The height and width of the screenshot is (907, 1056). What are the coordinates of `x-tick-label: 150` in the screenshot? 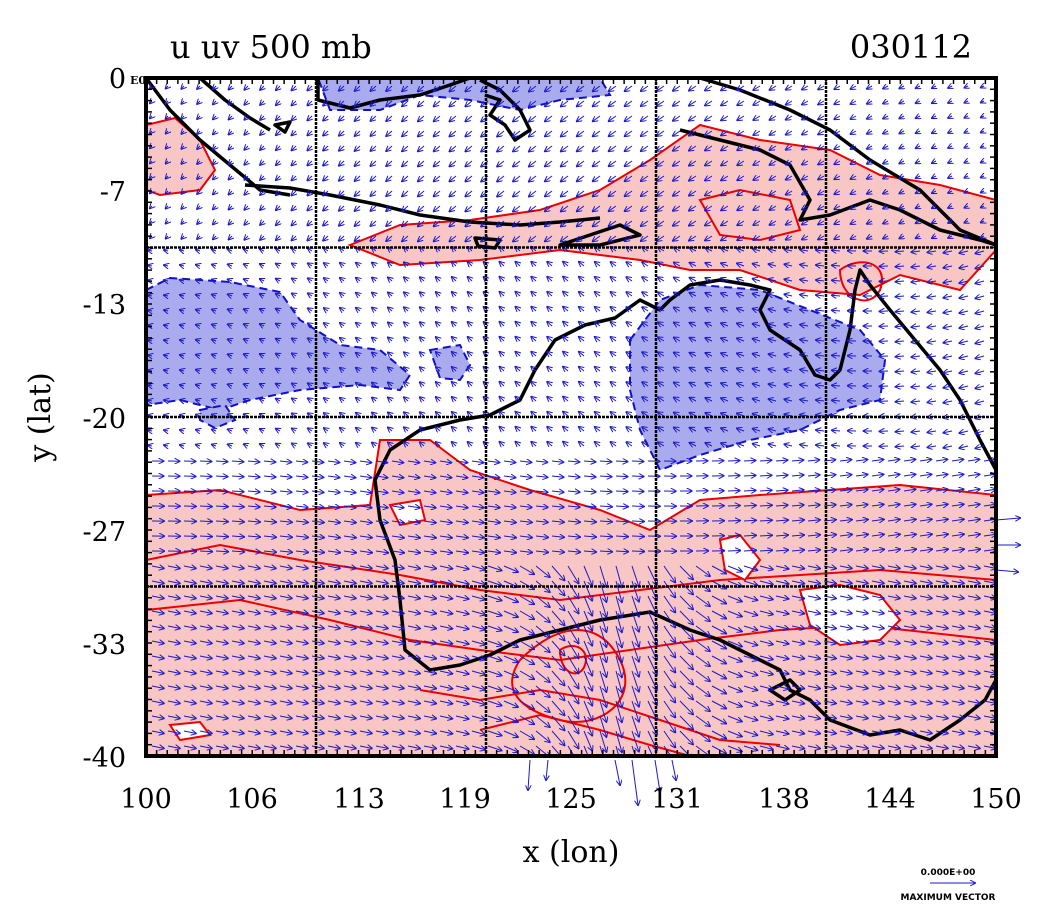 It's located at (996, 799).